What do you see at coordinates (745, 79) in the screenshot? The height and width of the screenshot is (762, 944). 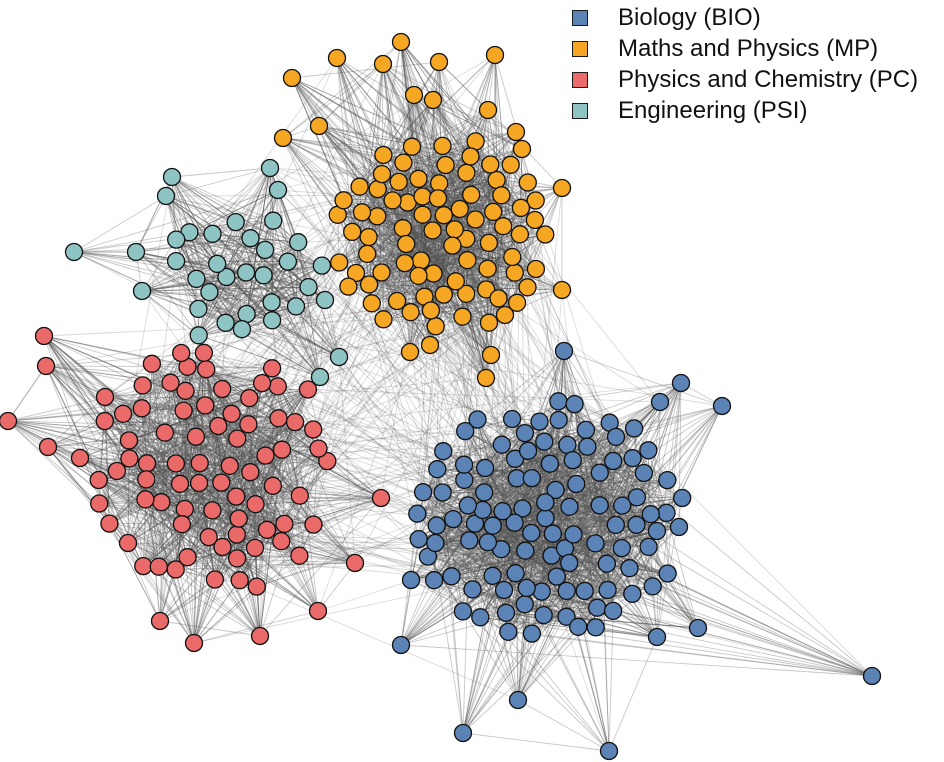 I see `legend-item-pc: Physics and Chemistry (PC)` at bounding box center [745, 79].